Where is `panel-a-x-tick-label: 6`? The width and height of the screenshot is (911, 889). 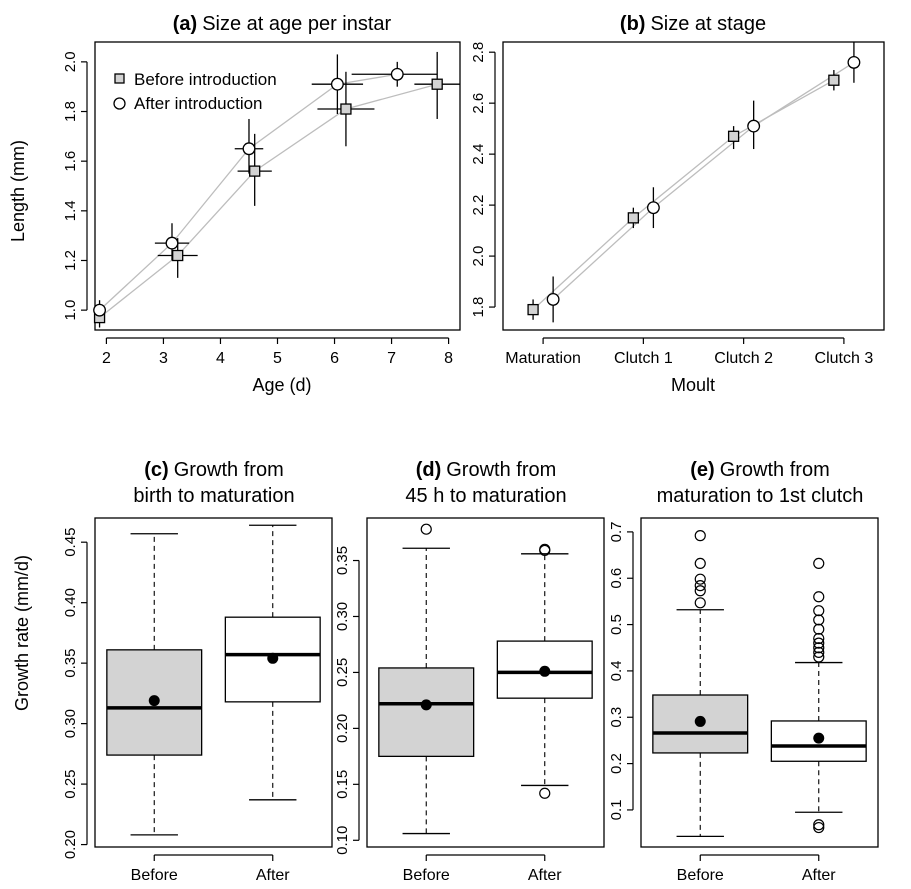 panel-a-x-tick-label: 6 is located at coordinates (334, 358).